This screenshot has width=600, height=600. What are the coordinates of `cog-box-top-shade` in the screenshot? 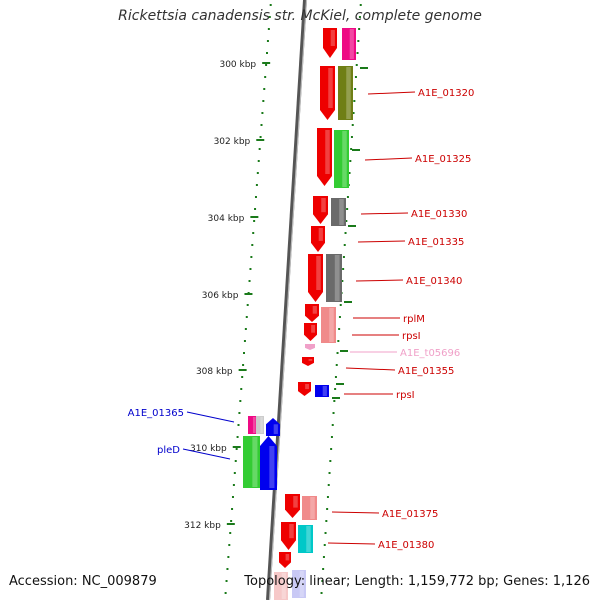 It's located at (351, 44).